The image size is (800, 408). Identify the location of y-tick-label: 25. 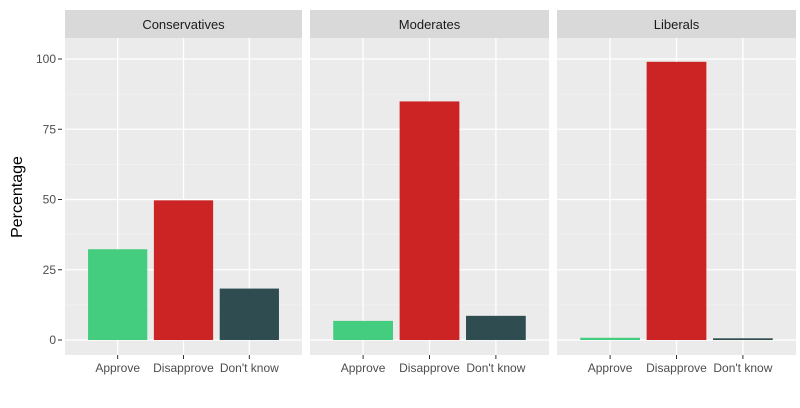
(50, 270).